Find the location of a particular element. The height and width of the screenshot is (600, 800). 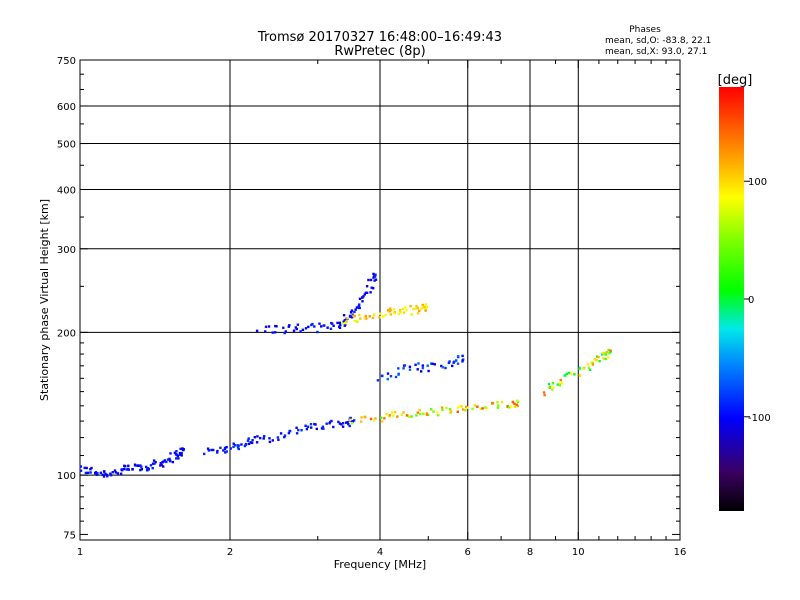

colorbar-tick-label: 100 is located at coordinates (757, 182).